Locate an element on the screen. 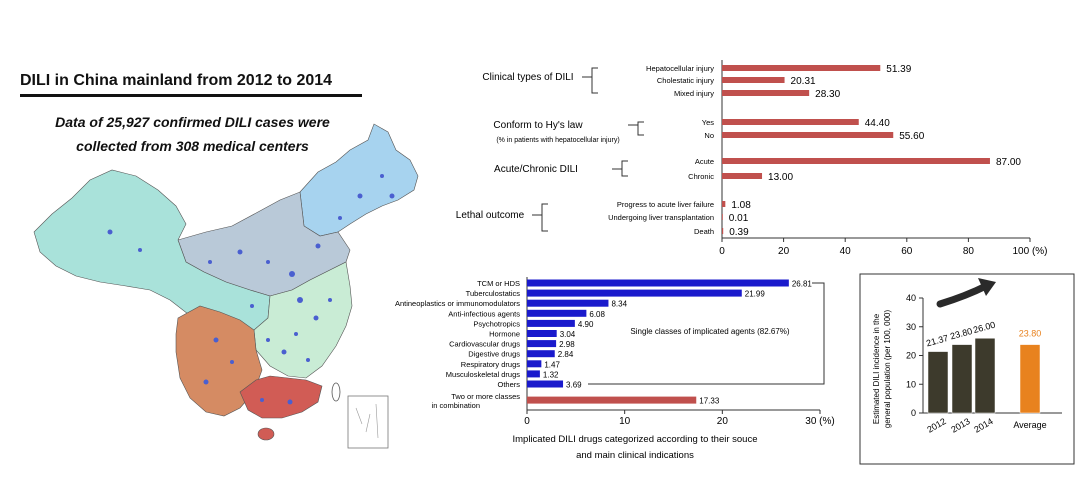 The height and width of the screenshot is (488, 1080). chart3-x-tick-label: 2012 is located at coordinates (936, 425).